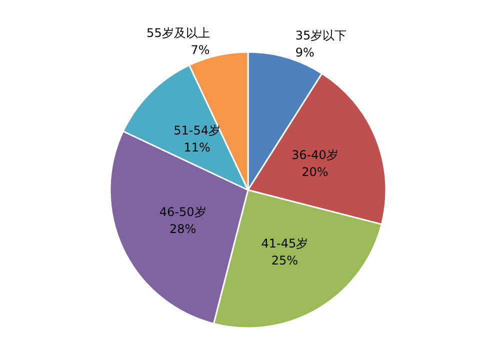 Image resolution: width=500 pixels, height=362 pixels. What do you see at coordinates (304, 53) in the screenshot?
I see `data-label: 9%` at bounding box center [304, 53].